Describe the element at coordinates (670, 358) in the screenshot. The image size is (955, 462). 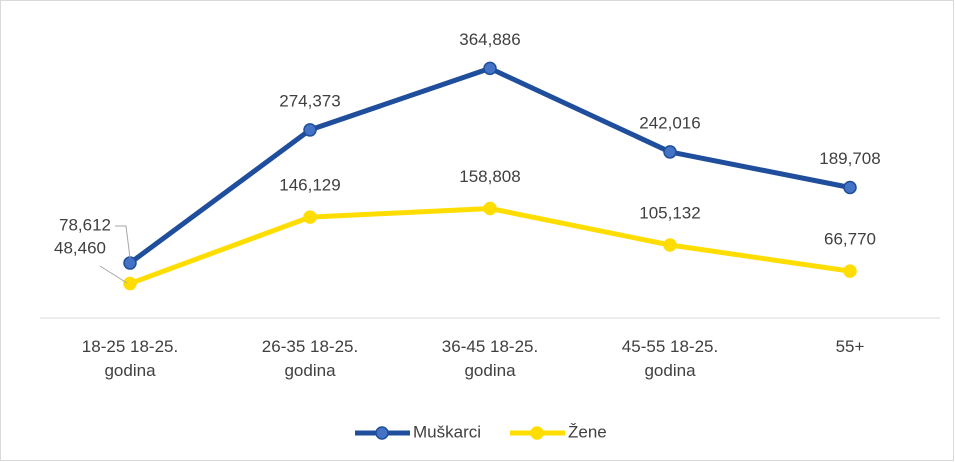
I see `x-tick-label: 45-55 18-25. godina` at that location.